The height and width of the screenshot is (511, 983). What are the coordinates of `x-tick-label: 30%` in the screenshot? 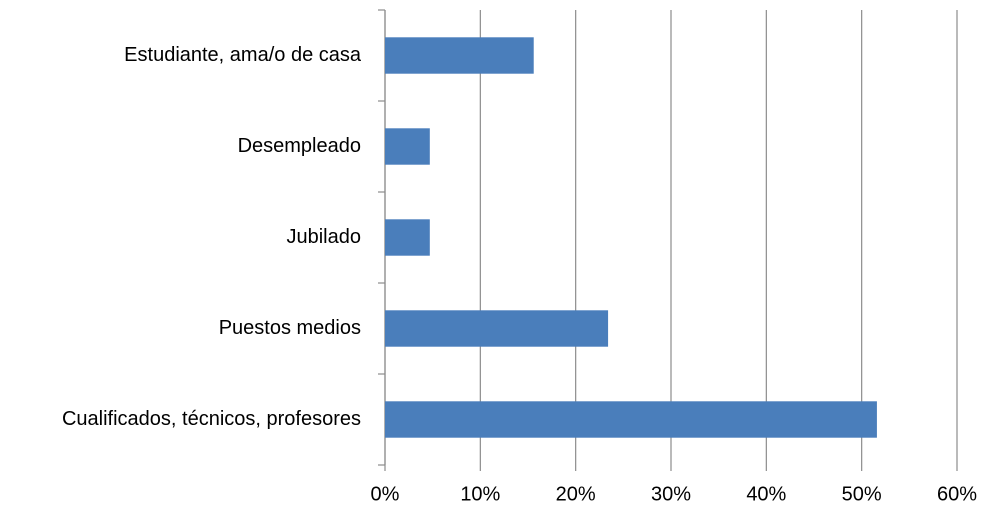 It's located at (671, 494).